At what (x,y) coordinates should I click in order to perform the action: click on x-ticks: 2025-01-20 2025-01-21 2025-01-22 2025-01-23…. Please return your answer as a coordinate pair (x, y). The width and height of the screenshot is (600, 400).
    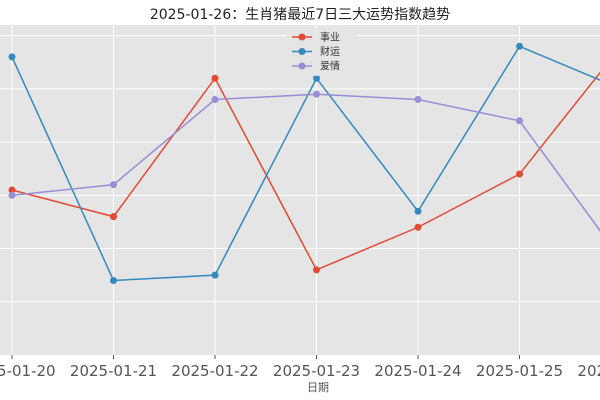
    Looking at the image, I should click on (300, 367).